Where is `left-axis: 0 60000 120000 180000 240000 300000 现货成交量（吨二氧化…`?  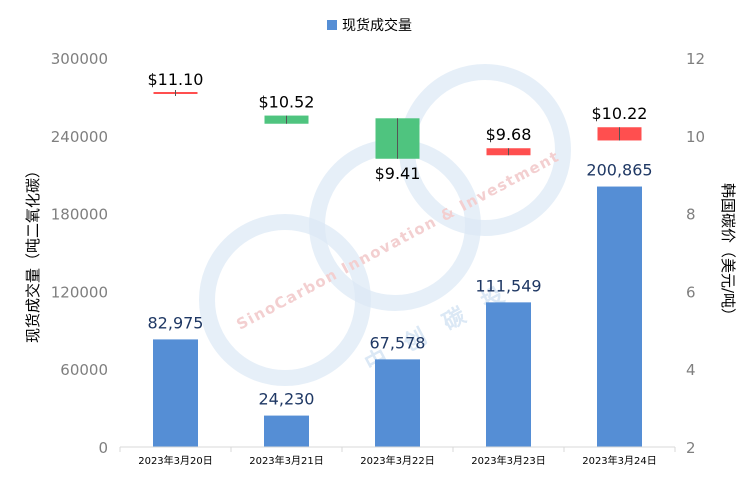
left-axis: 0 60000 120000 180000 240000 300000 现货成交量（吨二氧化… is located at coordinates (66, 253).